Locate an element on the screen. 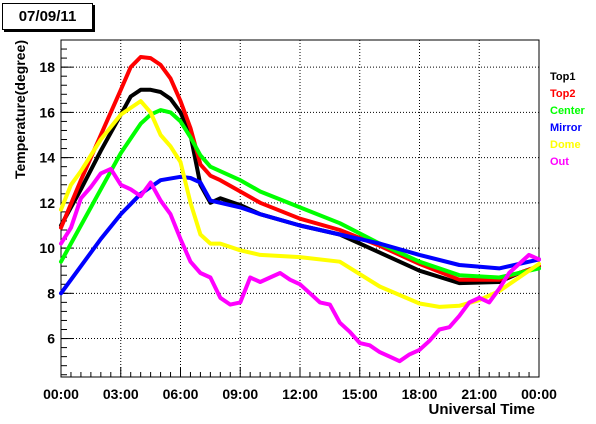  y-tick-label: 8 is located at coordinates (51, 293).